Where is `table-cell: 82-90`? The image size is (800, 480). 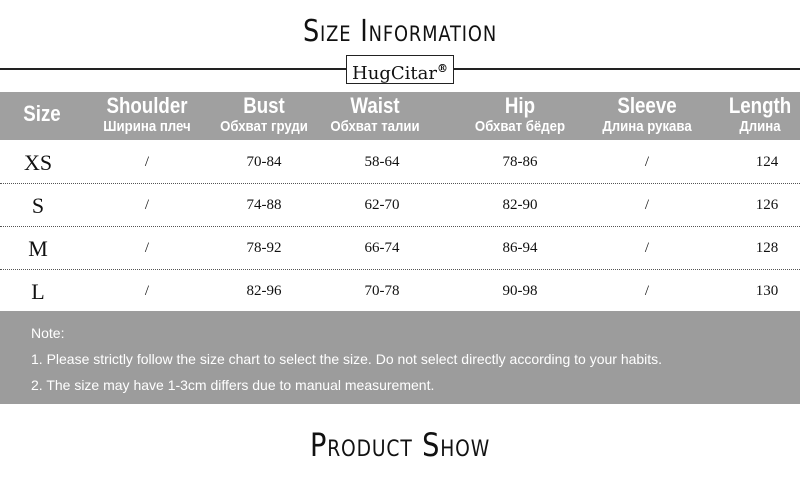 table-cell: 82-90 is located at coordinates (520, 205).